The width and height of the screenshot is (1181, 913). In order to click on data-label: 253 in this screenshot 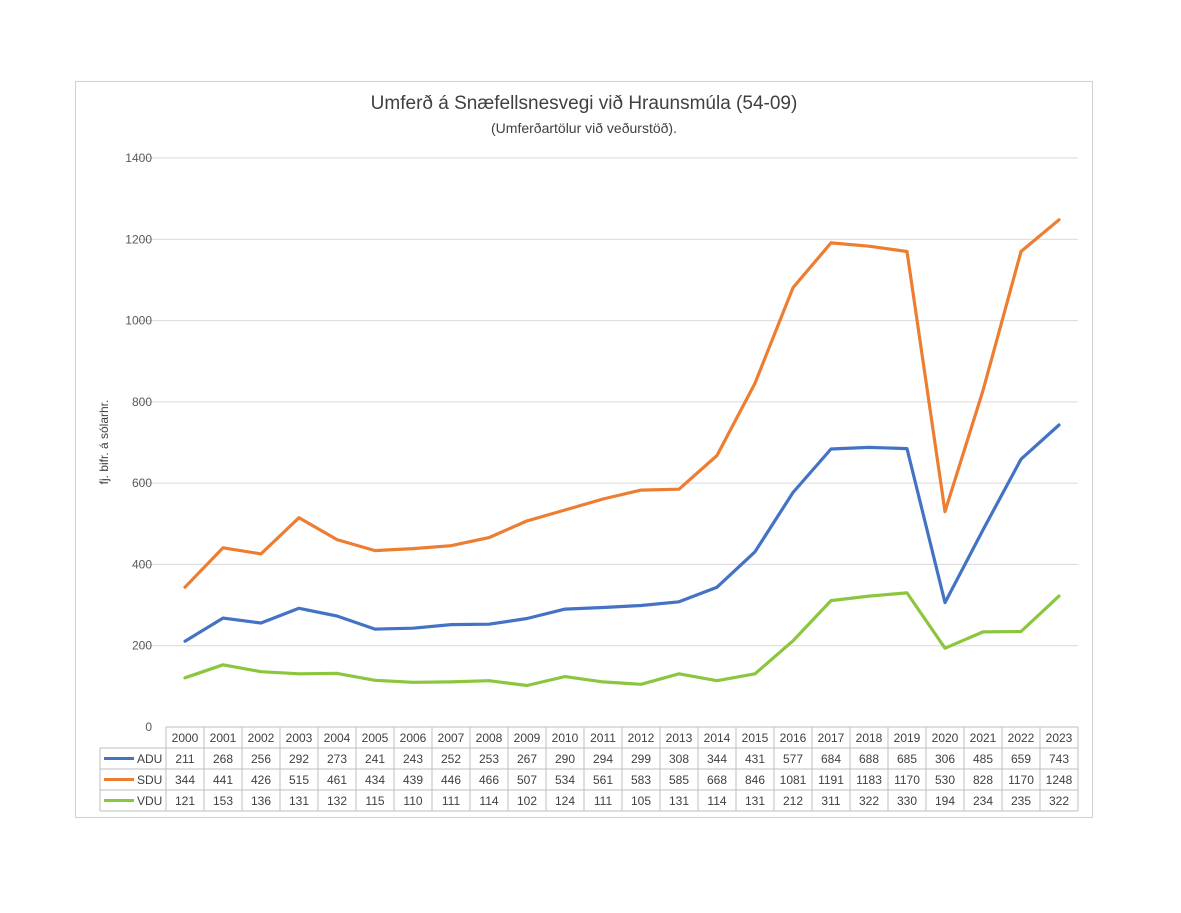, I will do `click(489, 759)`.